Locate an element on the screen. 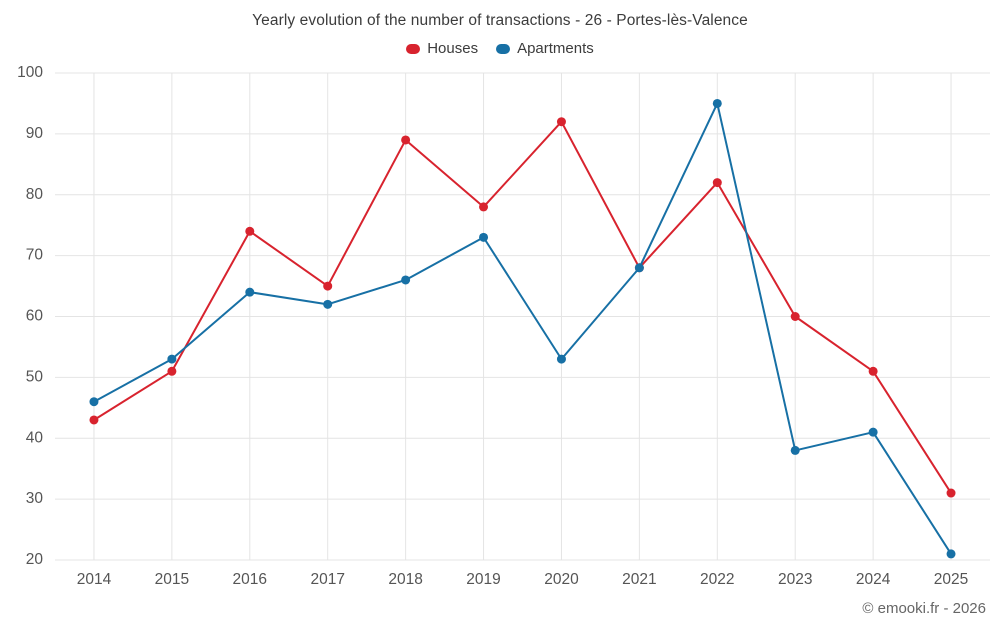 Image resolution: width=1000 pixels, height=625 pixels. y-axis-tick-label: 60 is located at coordinates (35, 316).